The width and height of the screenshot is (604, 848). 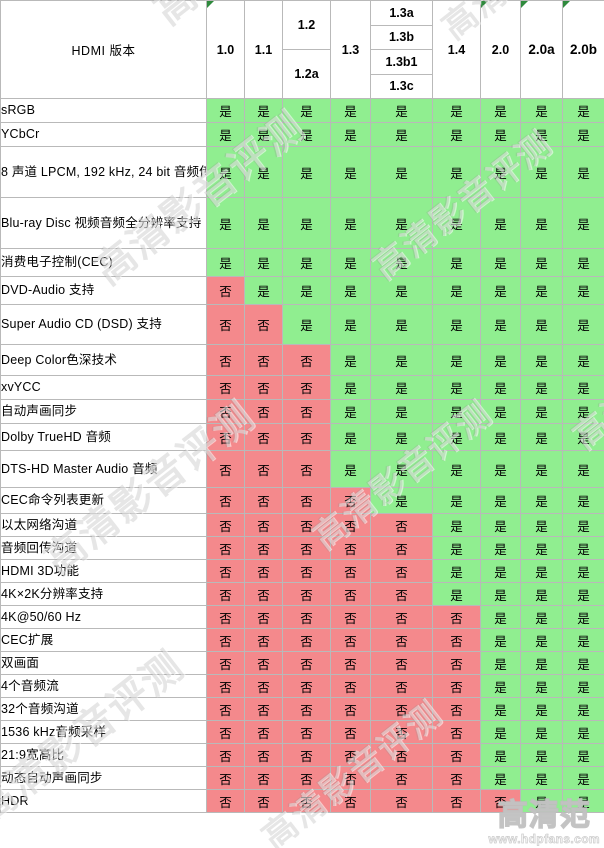 I want to click on feature-label: CEC命令列表更新, so click(x=103, y=500).